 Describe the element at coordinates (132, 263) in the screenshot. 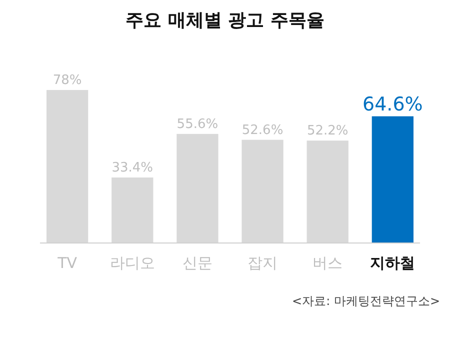

I see `x-tick-label: 라디오` at that location.